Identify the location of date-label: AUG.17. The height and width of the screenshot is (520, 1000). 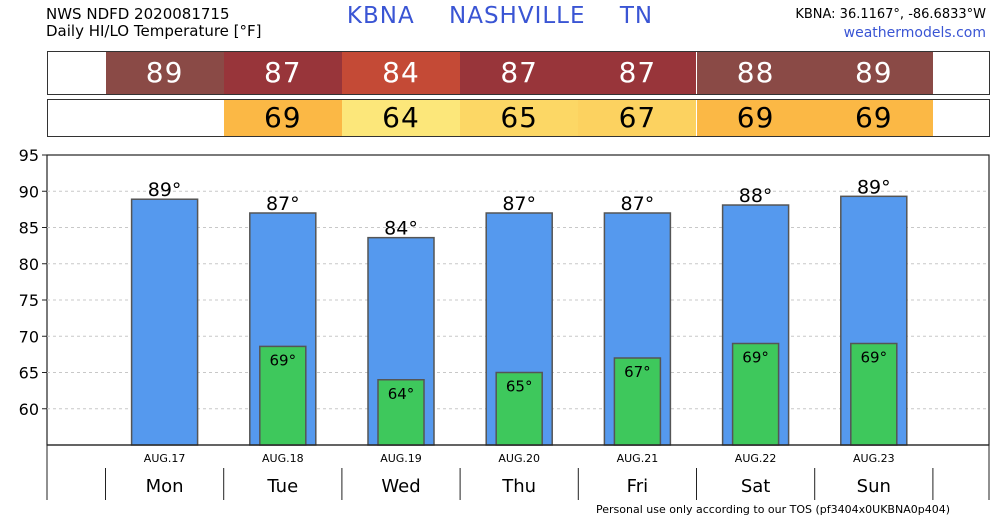
(165, 458).